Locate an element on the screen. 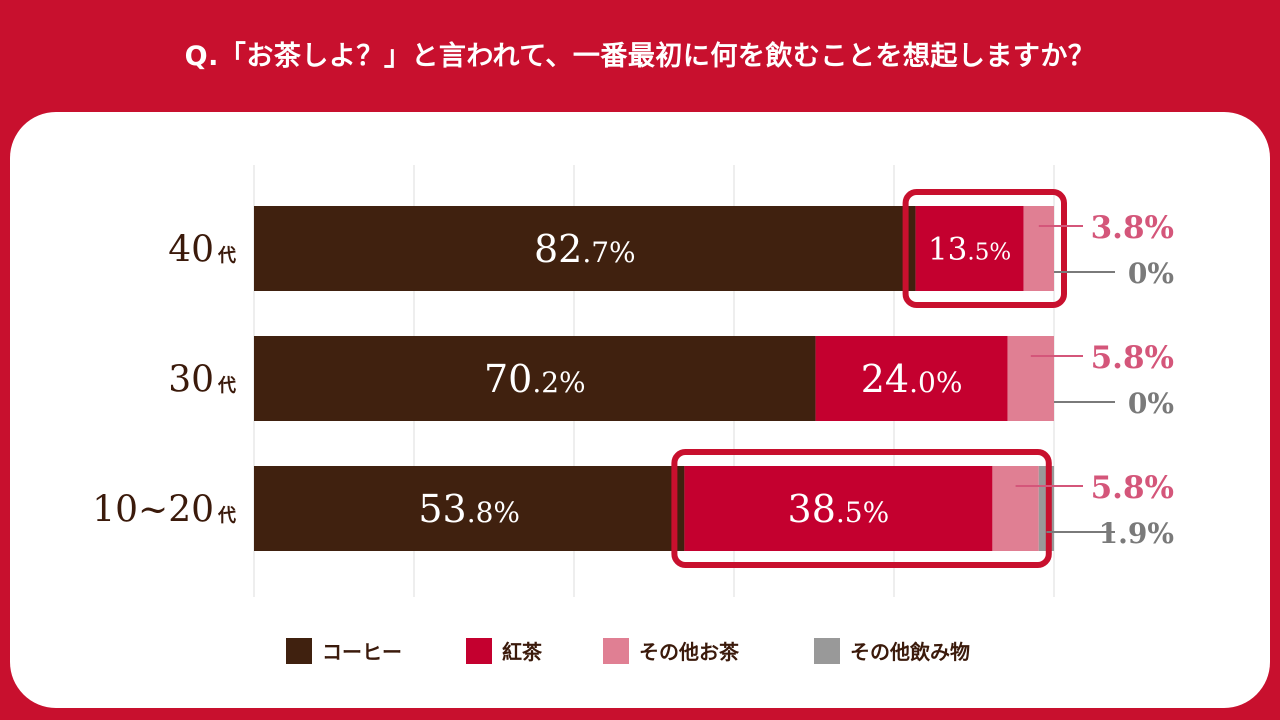  data-label-black-tea: 24.0% is located at coordinates (912, 379).